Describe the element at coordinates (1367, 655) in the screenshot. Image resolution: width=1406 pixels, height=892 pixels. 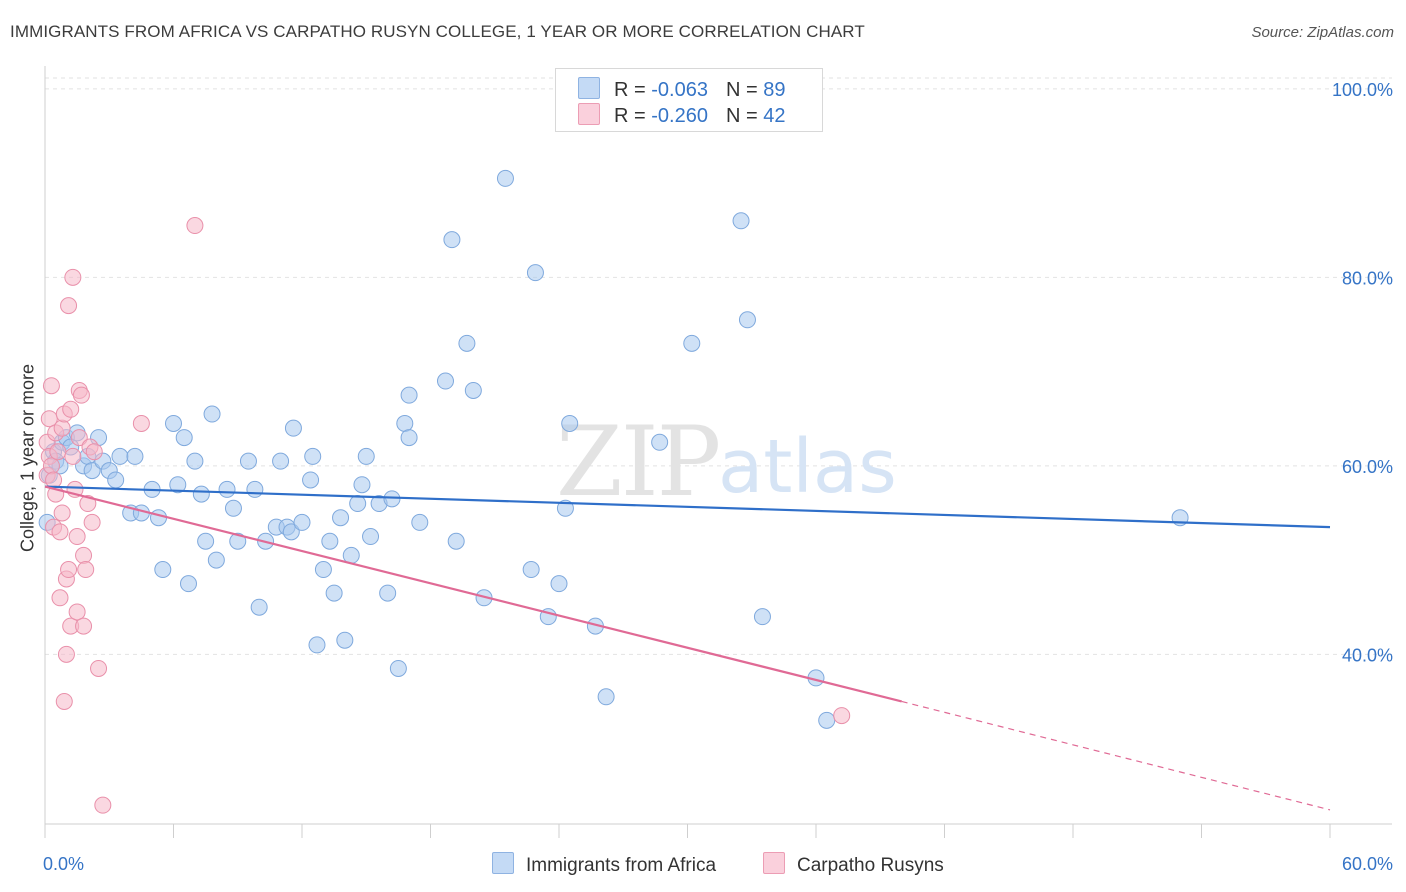
I see `y-tick-label: 40.0%` at that location.